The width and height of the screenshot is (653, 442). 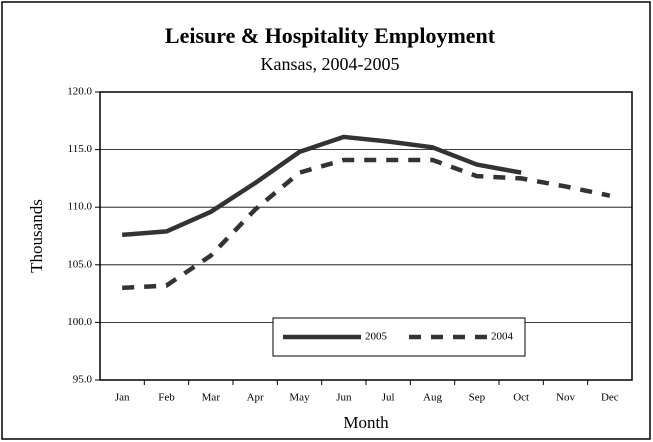 What do you see at coordinates (366, 422) in the screenshot?
I see `x-axis-label: Month` at bounding box center [366, 422].